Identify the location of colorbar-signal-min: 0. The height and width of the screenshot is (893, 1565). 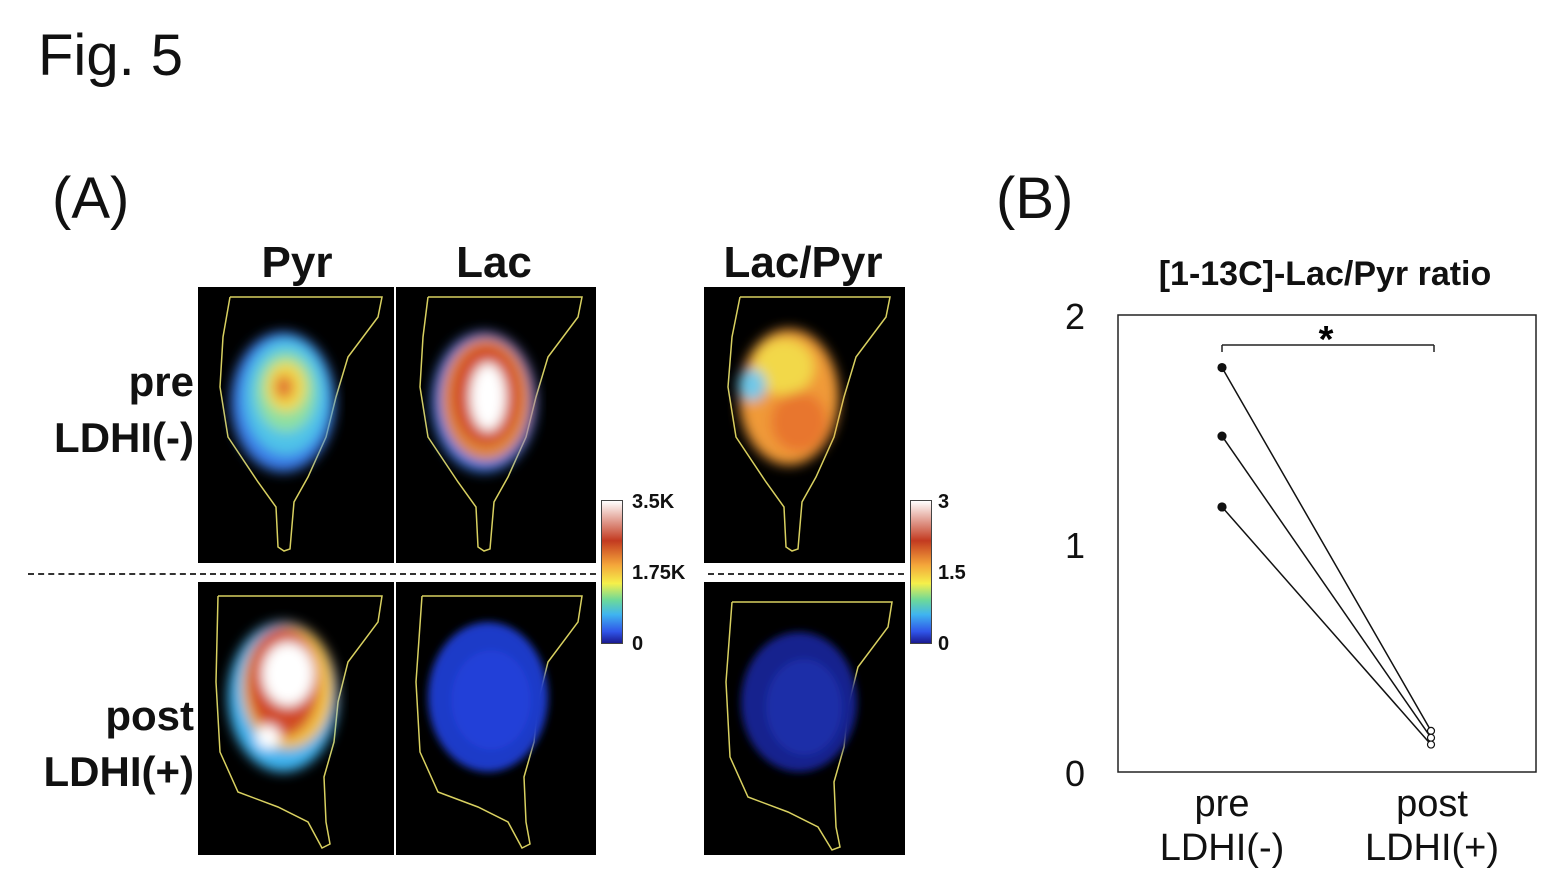
(638, 644).